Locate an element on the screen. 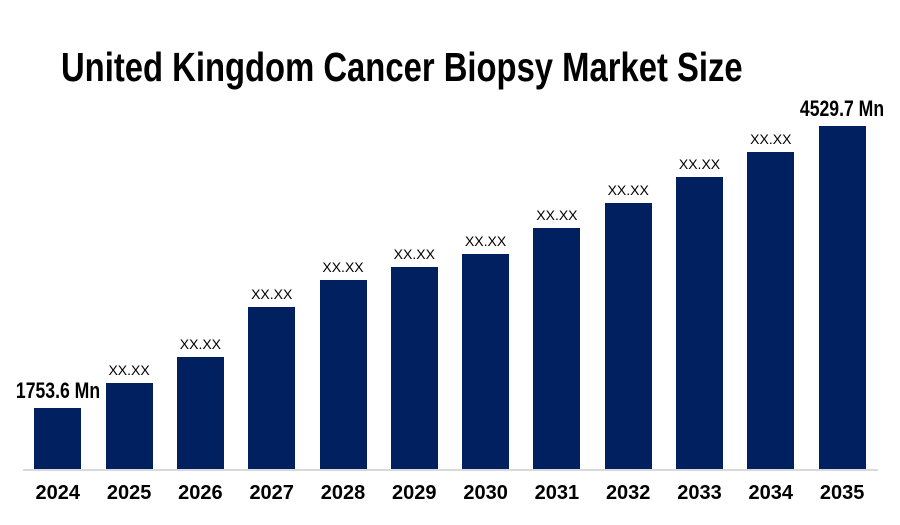 The image size is (900, 525). bar-2030 is located at coordinates (486, 362).